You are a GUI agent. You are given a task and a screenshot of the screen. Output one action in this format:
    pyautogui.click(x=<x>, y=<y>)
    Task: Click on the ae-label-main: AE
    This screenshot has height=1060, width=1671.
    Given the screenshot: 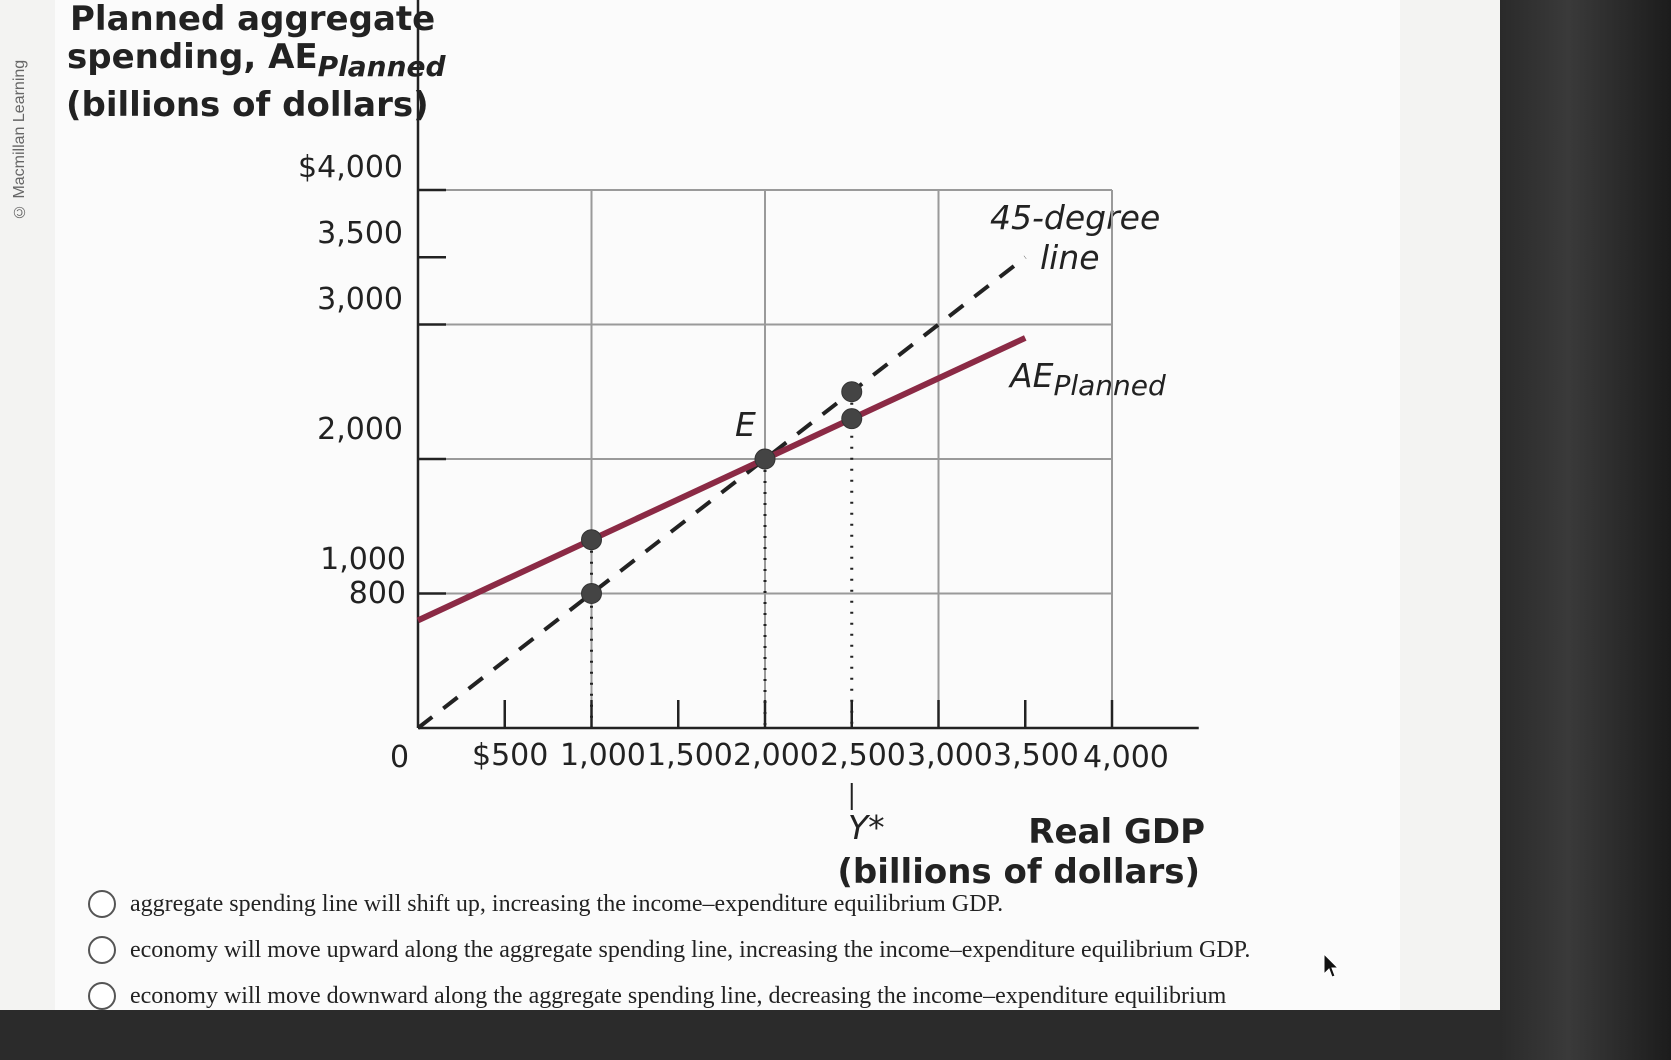 What is the action you would take?
    pyautogui.click(x=1032, y=375)
    